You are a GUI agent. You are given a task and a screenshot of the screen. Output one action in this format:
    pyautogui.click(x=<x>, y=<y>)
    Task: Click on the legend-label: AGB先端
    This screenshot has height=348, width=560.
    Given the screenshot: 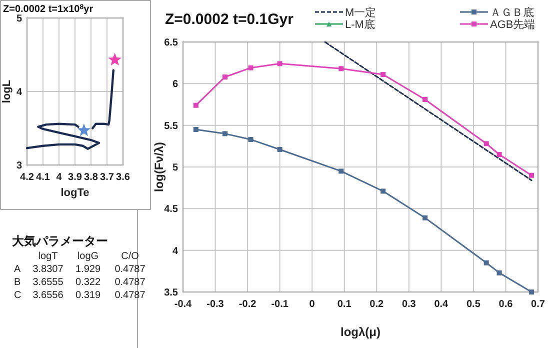 What is the action you would take?
    pyautogui.click(x=513, y=24)
    